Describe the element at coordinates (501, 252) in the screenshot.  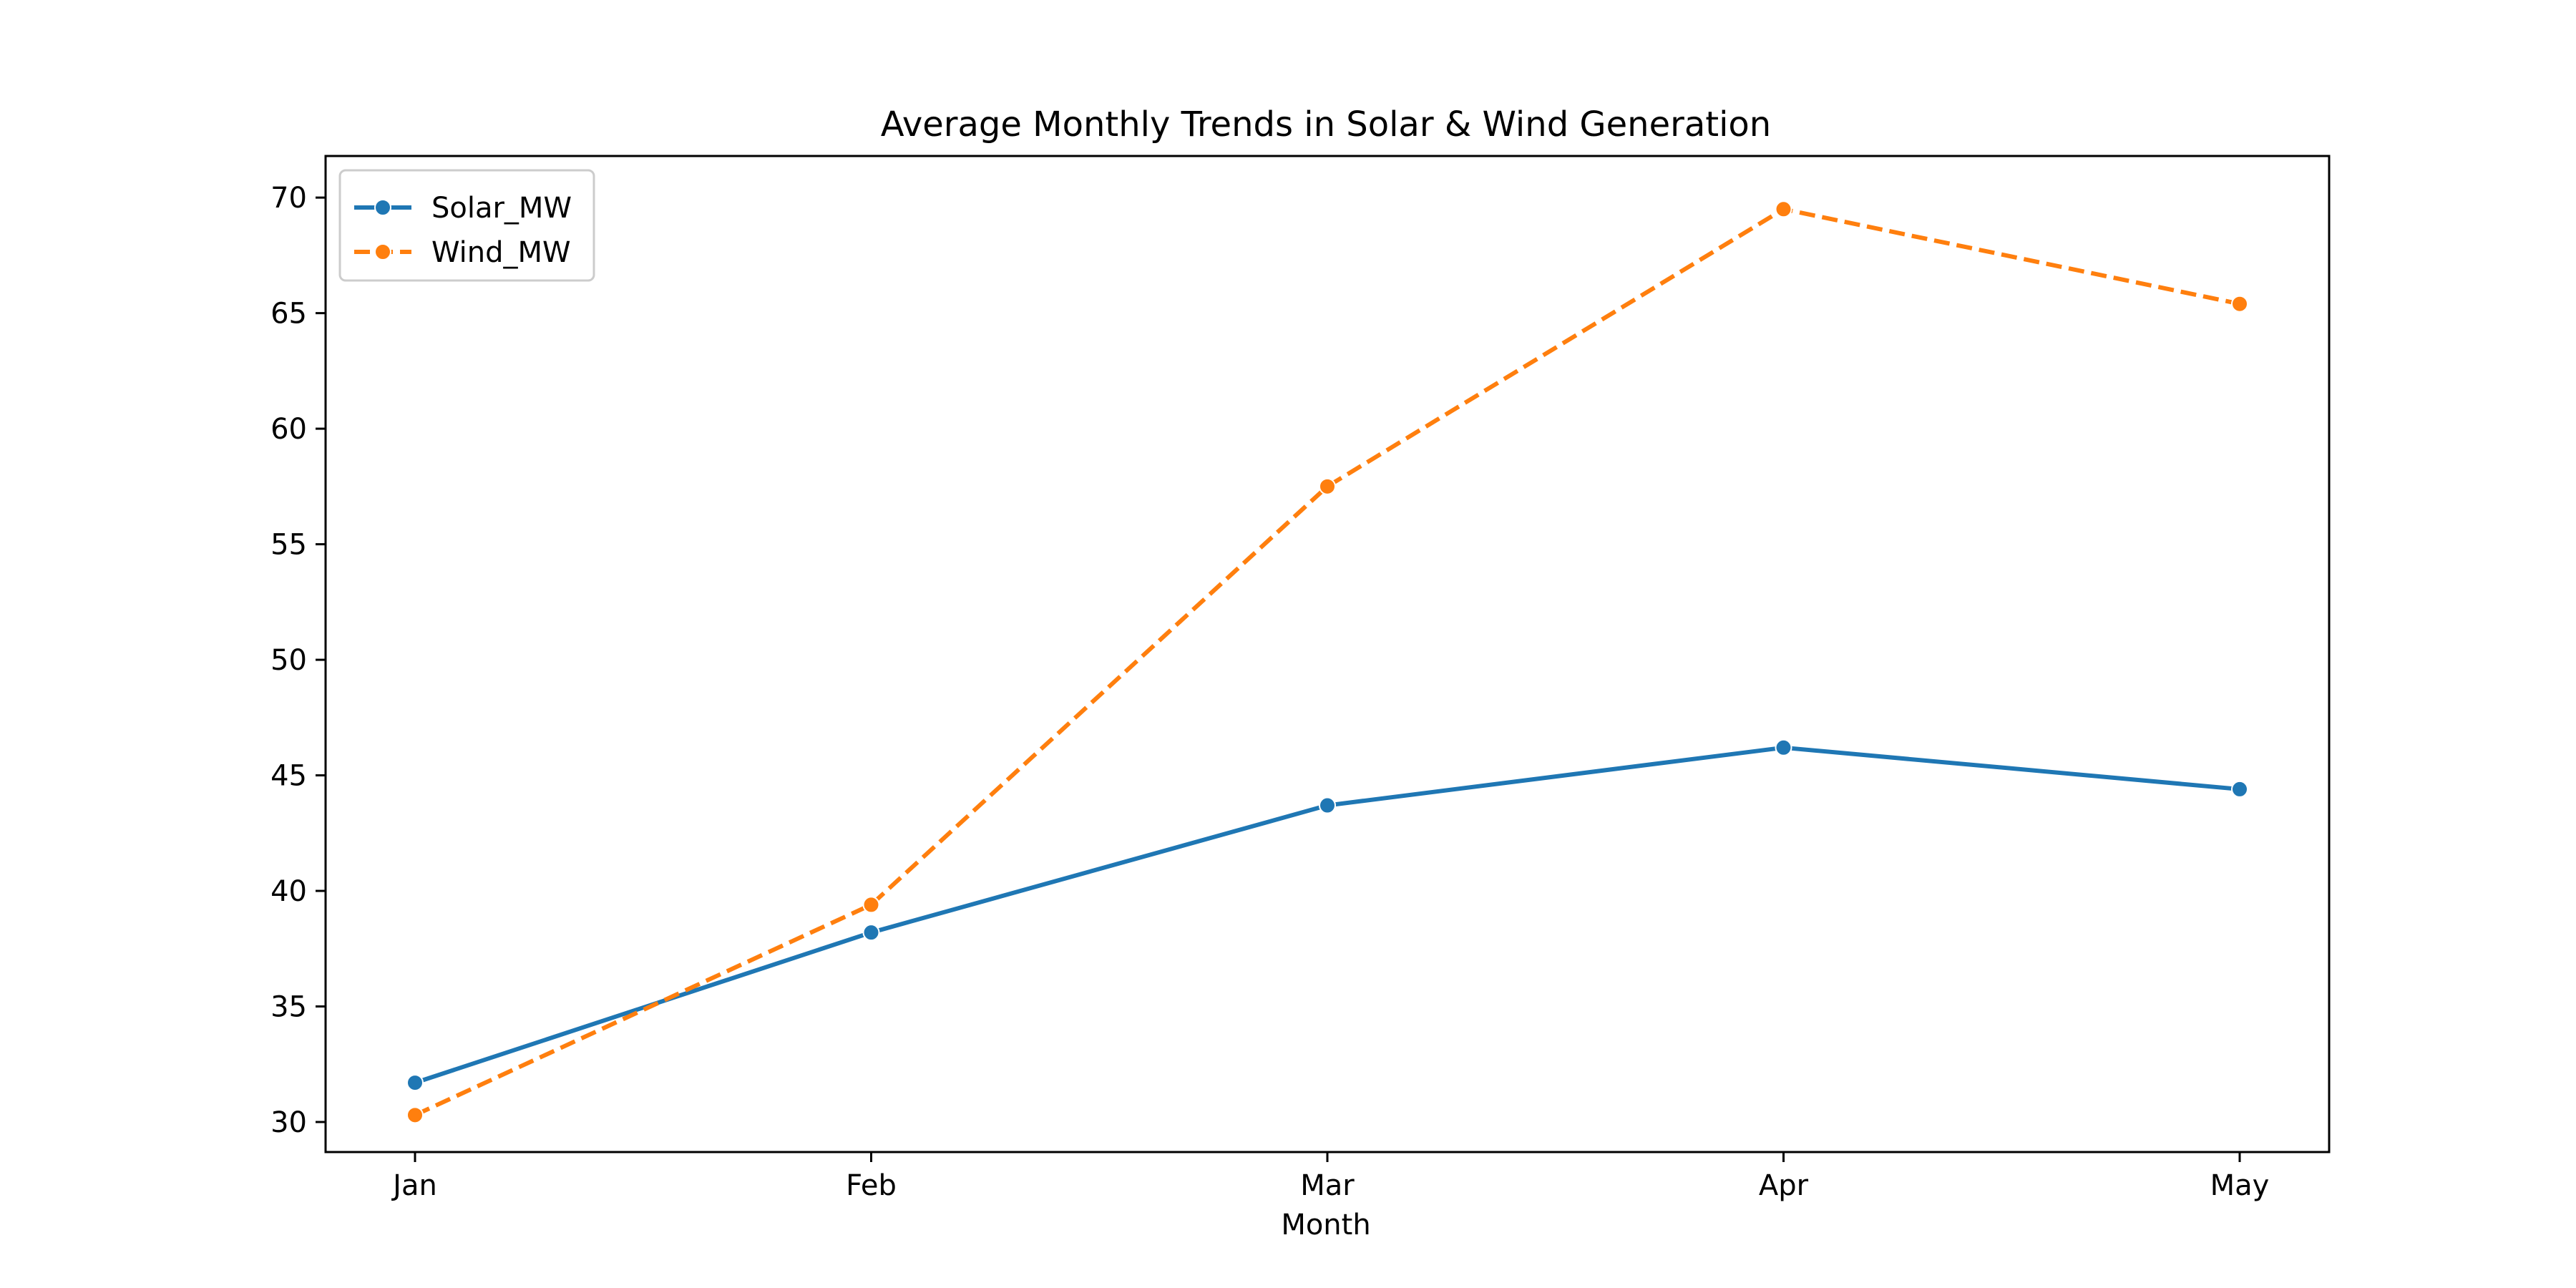
I see `legend-label-Wind_MW: Wind_MW` at that location.